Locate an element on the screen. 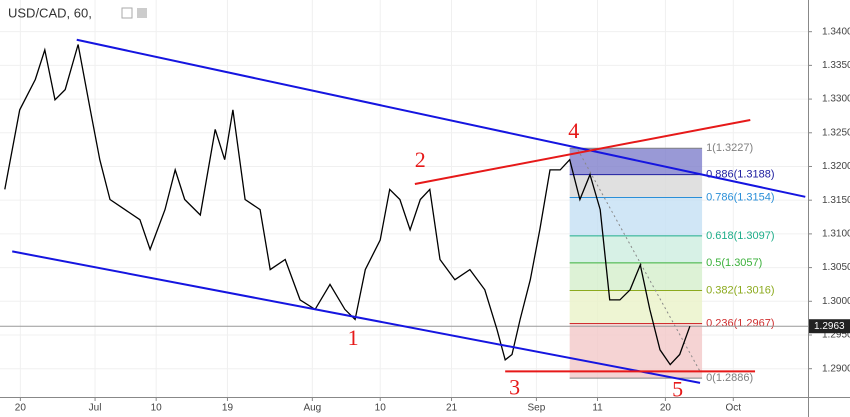 The height and width of the screenshot is (417, 850). y-tick-label: 1.3250 is located at coordinates (836, 132).